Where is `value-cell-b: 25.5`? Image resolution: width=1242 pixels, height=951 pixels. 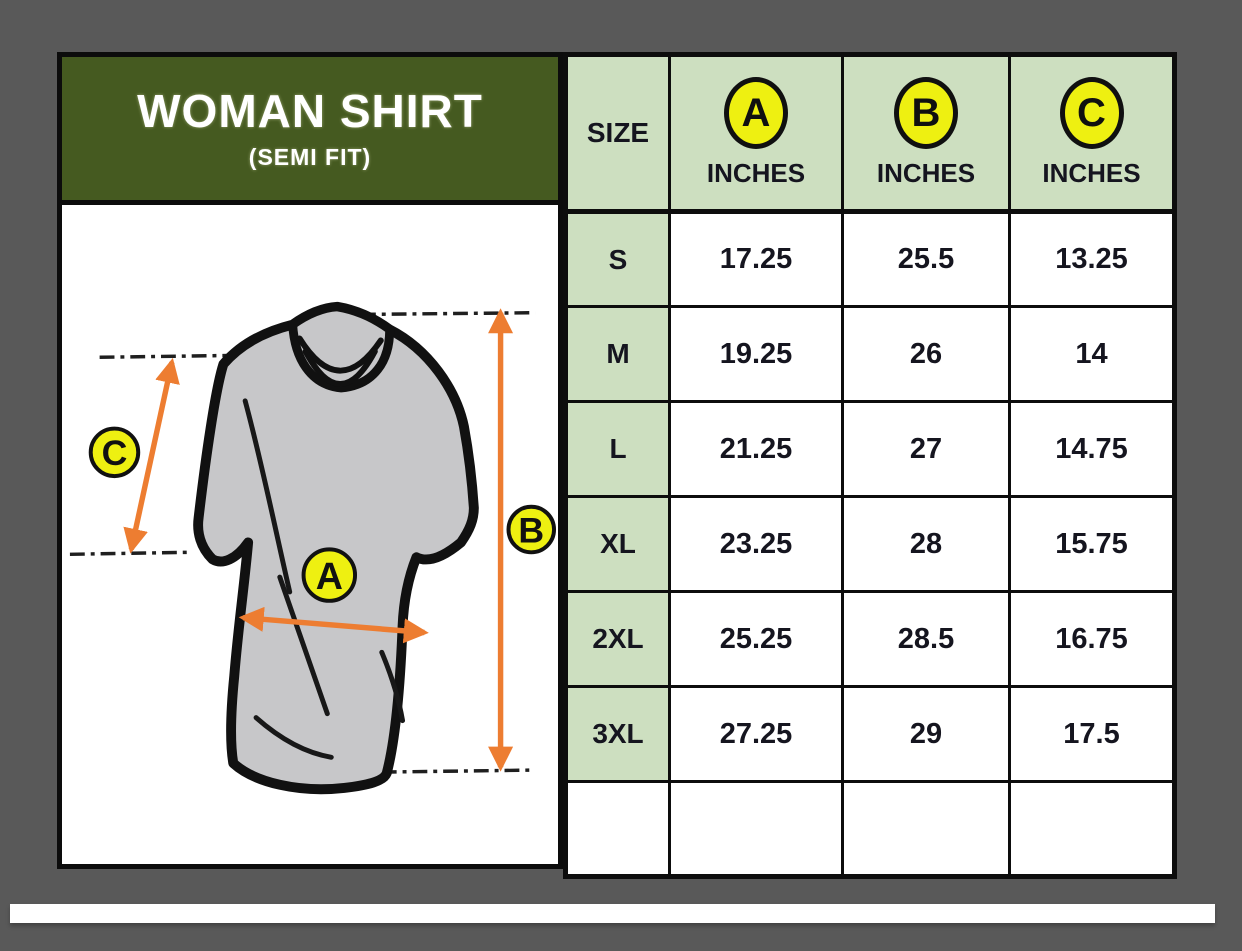 value-cell-b: 25.5 is located at coordinates (926, 259).